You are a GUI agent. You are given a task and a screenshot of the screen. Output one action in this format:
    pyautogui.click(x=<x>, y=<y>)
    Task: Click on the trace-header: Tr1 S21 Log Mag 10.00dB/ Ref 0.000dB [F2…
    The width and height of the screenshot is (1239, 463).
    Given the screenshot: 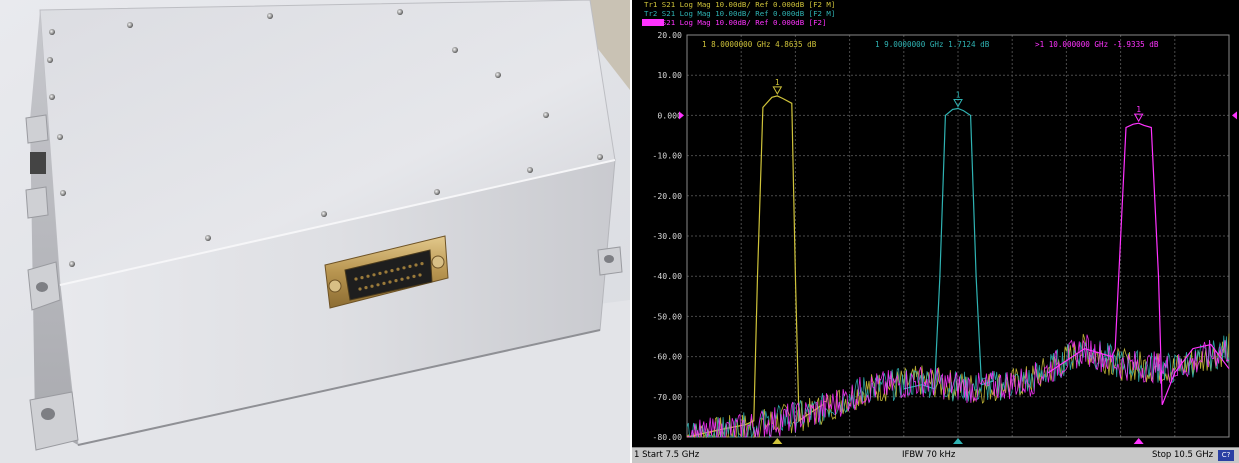 What is the action you would take?
    pyautogui.click(x=935, y=15)
    